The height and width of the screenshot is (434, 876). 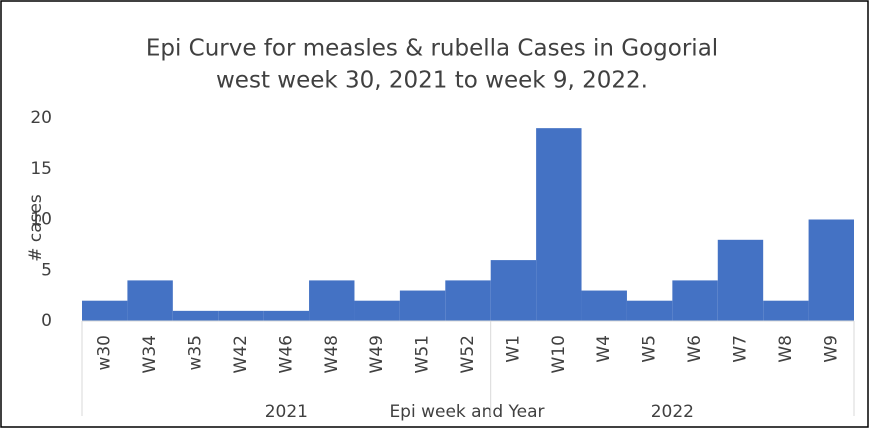 What do you see at coordinates (377, 354) in the screenshot?
I see `x-tick-label: W49` at bounding box center [377, 354].